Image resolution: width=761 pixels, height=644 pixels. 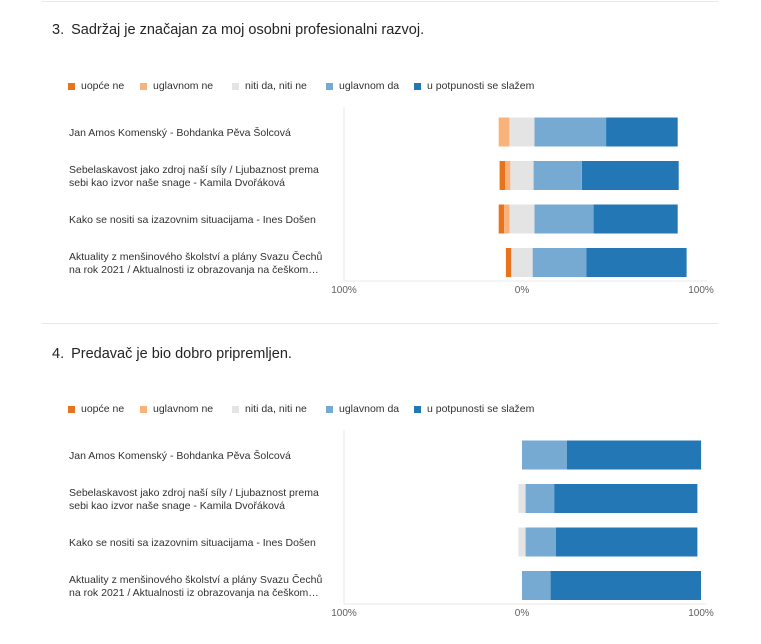 What do you see at coordinates (181, 354) in the screenshot?
I see `question-4-text: Predavač je bio dobro pripremljen.` at bounding box center [181, 354].